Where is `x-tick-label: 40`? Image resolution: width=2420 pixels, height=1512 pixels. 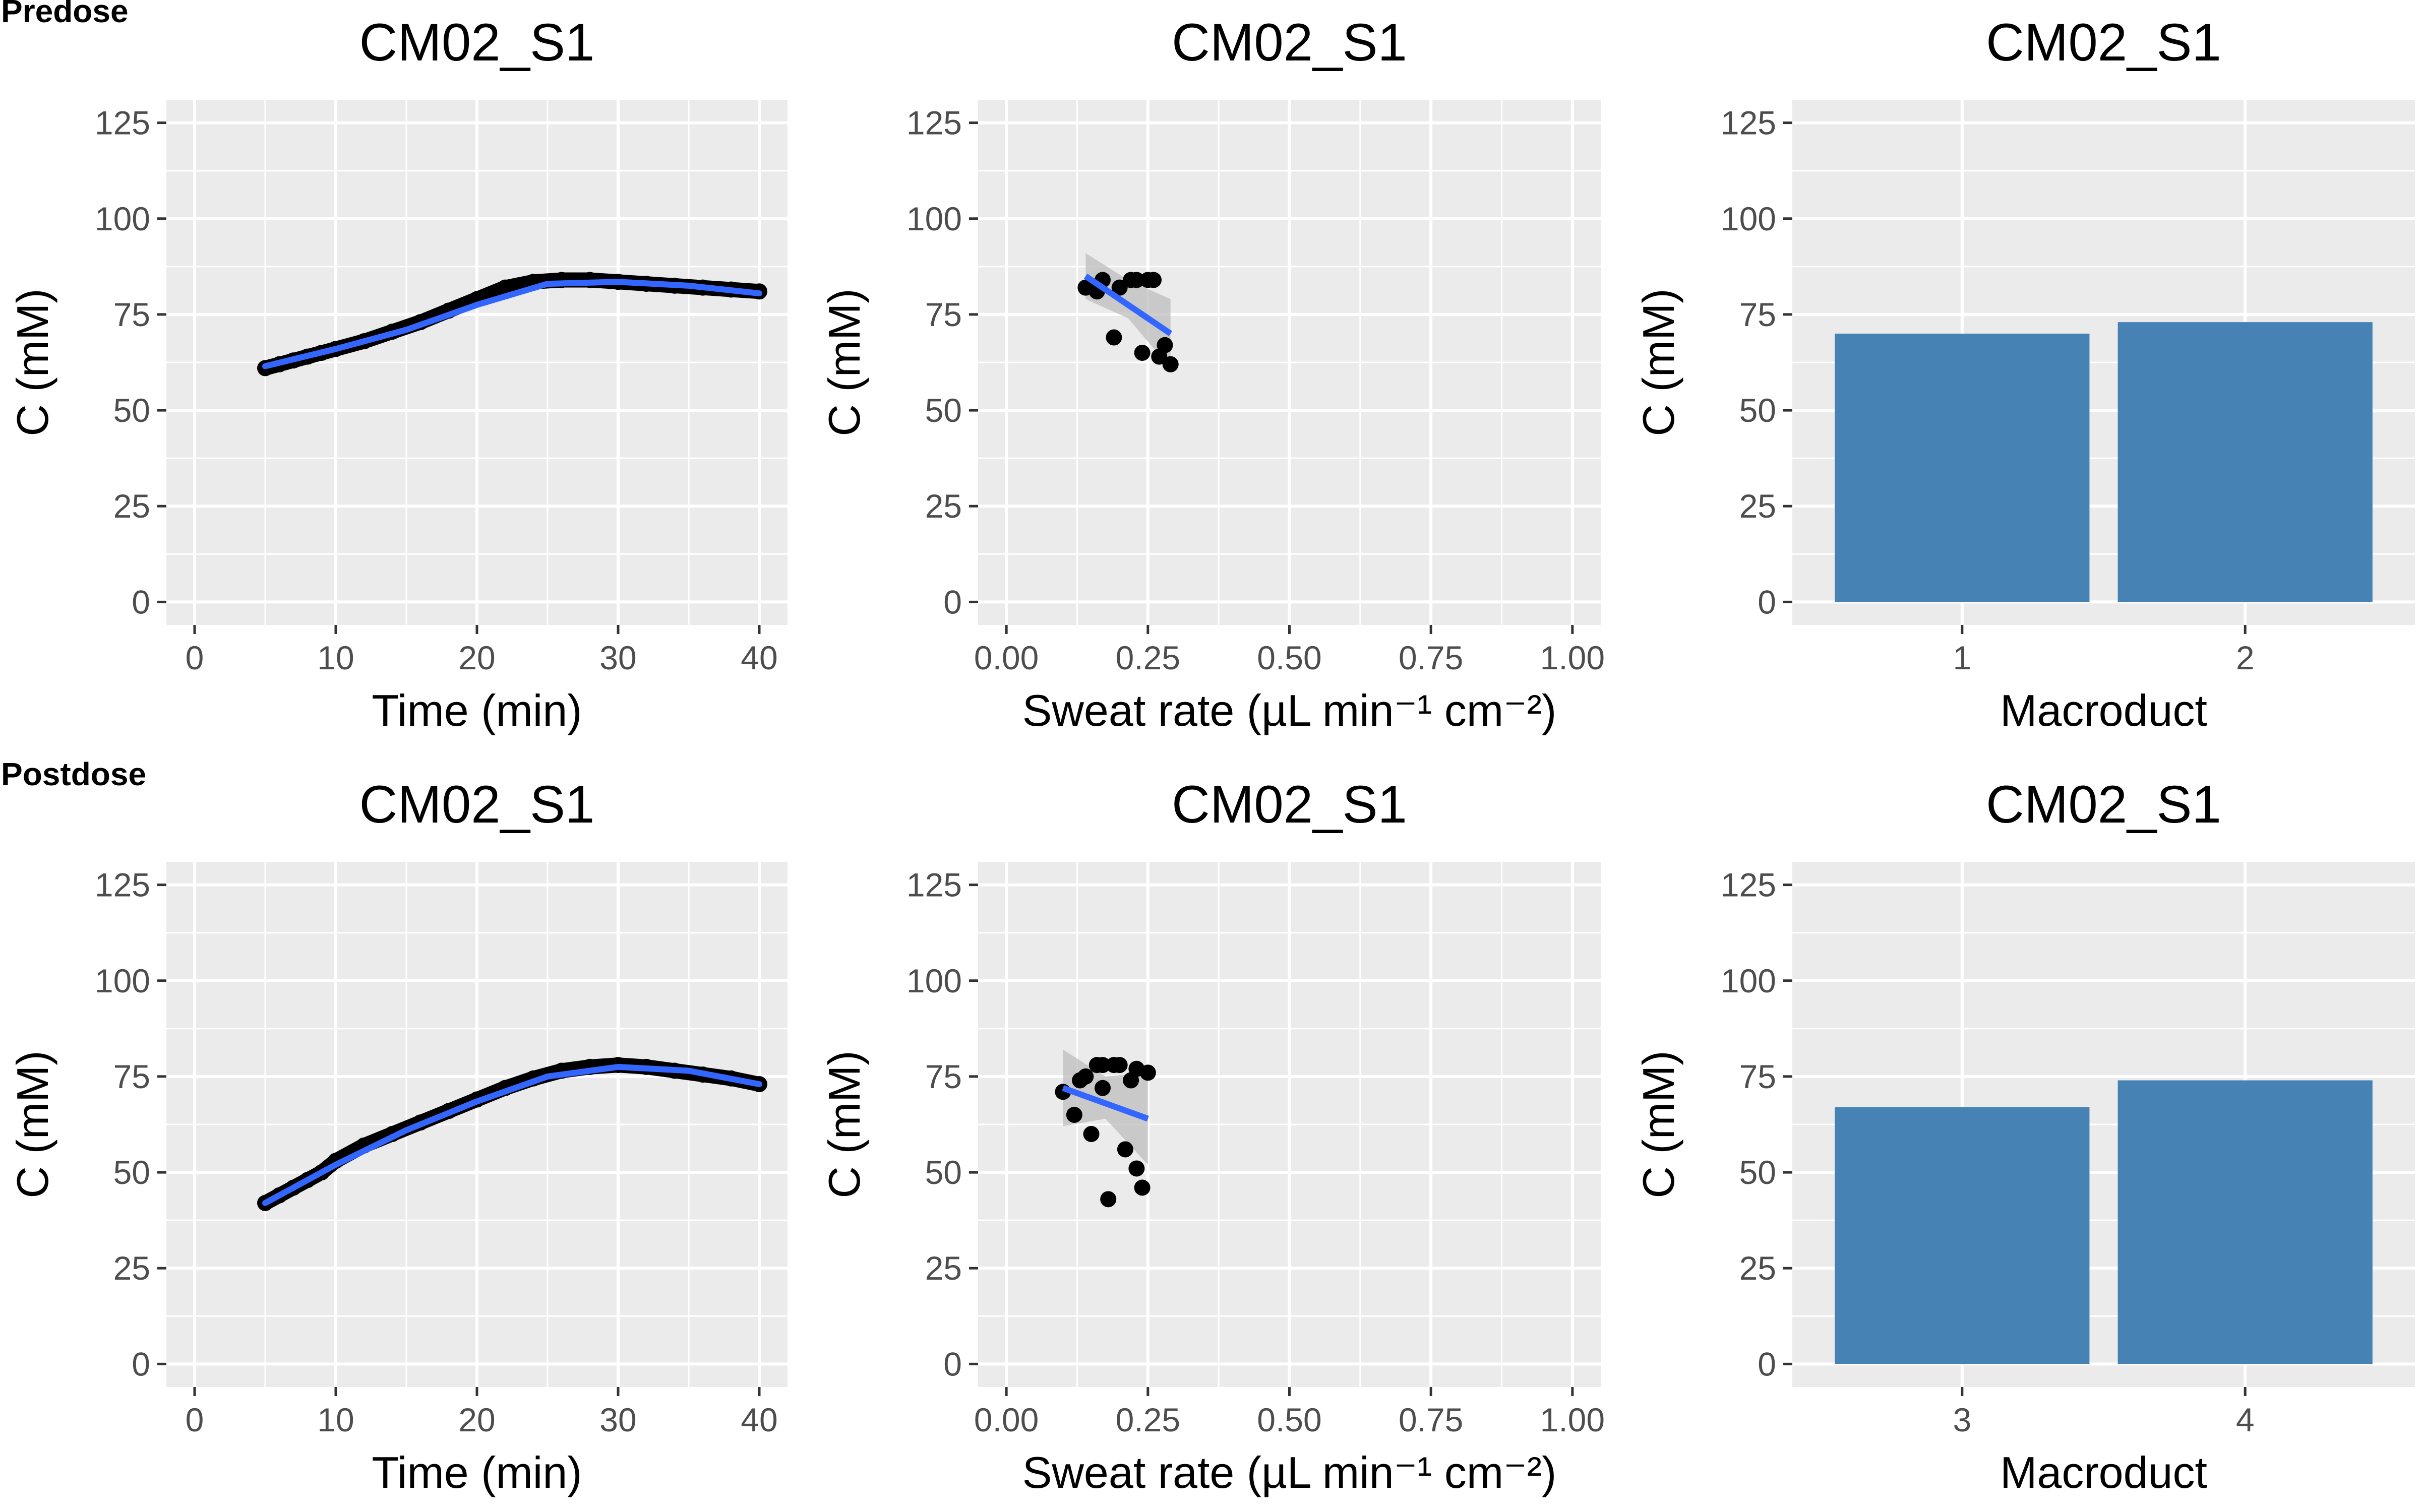
x-tick-label: 40 is located at coordinates (759, 1419).